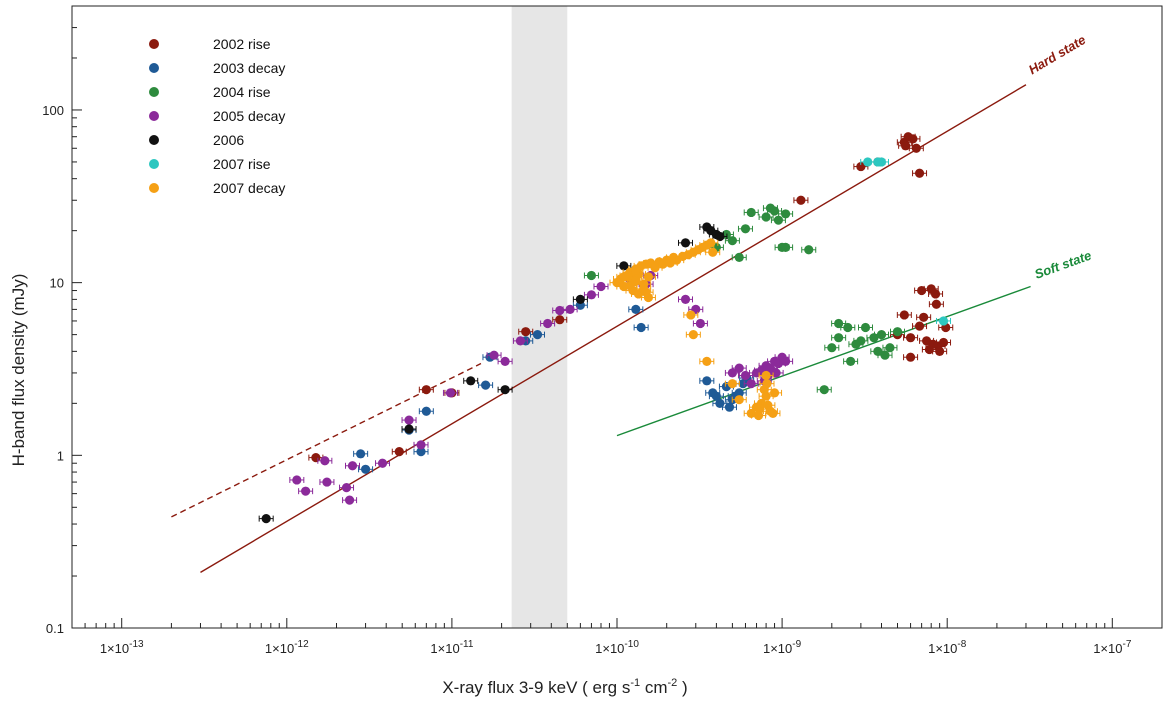 Image resolution: width=1167 pixels, height=702 pixels. What do you see at coordinates (564, 687) in the screenshot?
I see `x-axis-label: X-ray flux 3-9 keV ( erg s-1 cm-2 )` at bounding box center [564, 687].